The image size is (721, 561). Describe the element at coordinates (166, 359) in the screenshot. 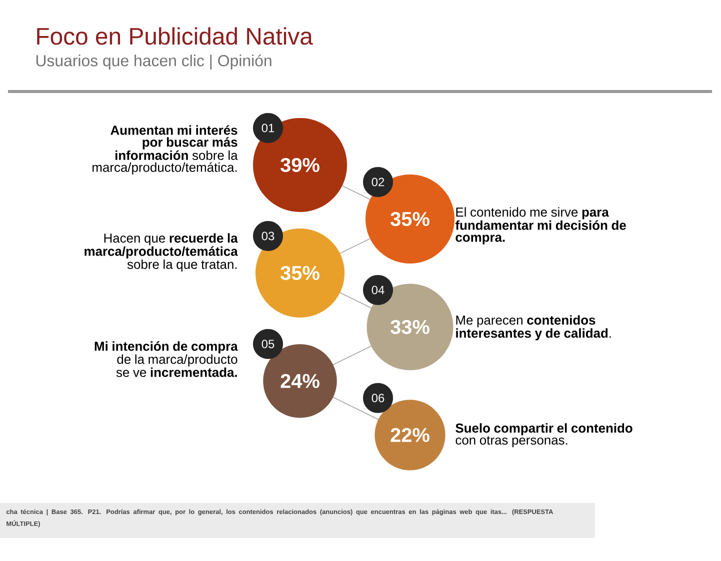

I see `category-label: Mi intención de compra de la marca/producto se ve incrementada.` at that location.